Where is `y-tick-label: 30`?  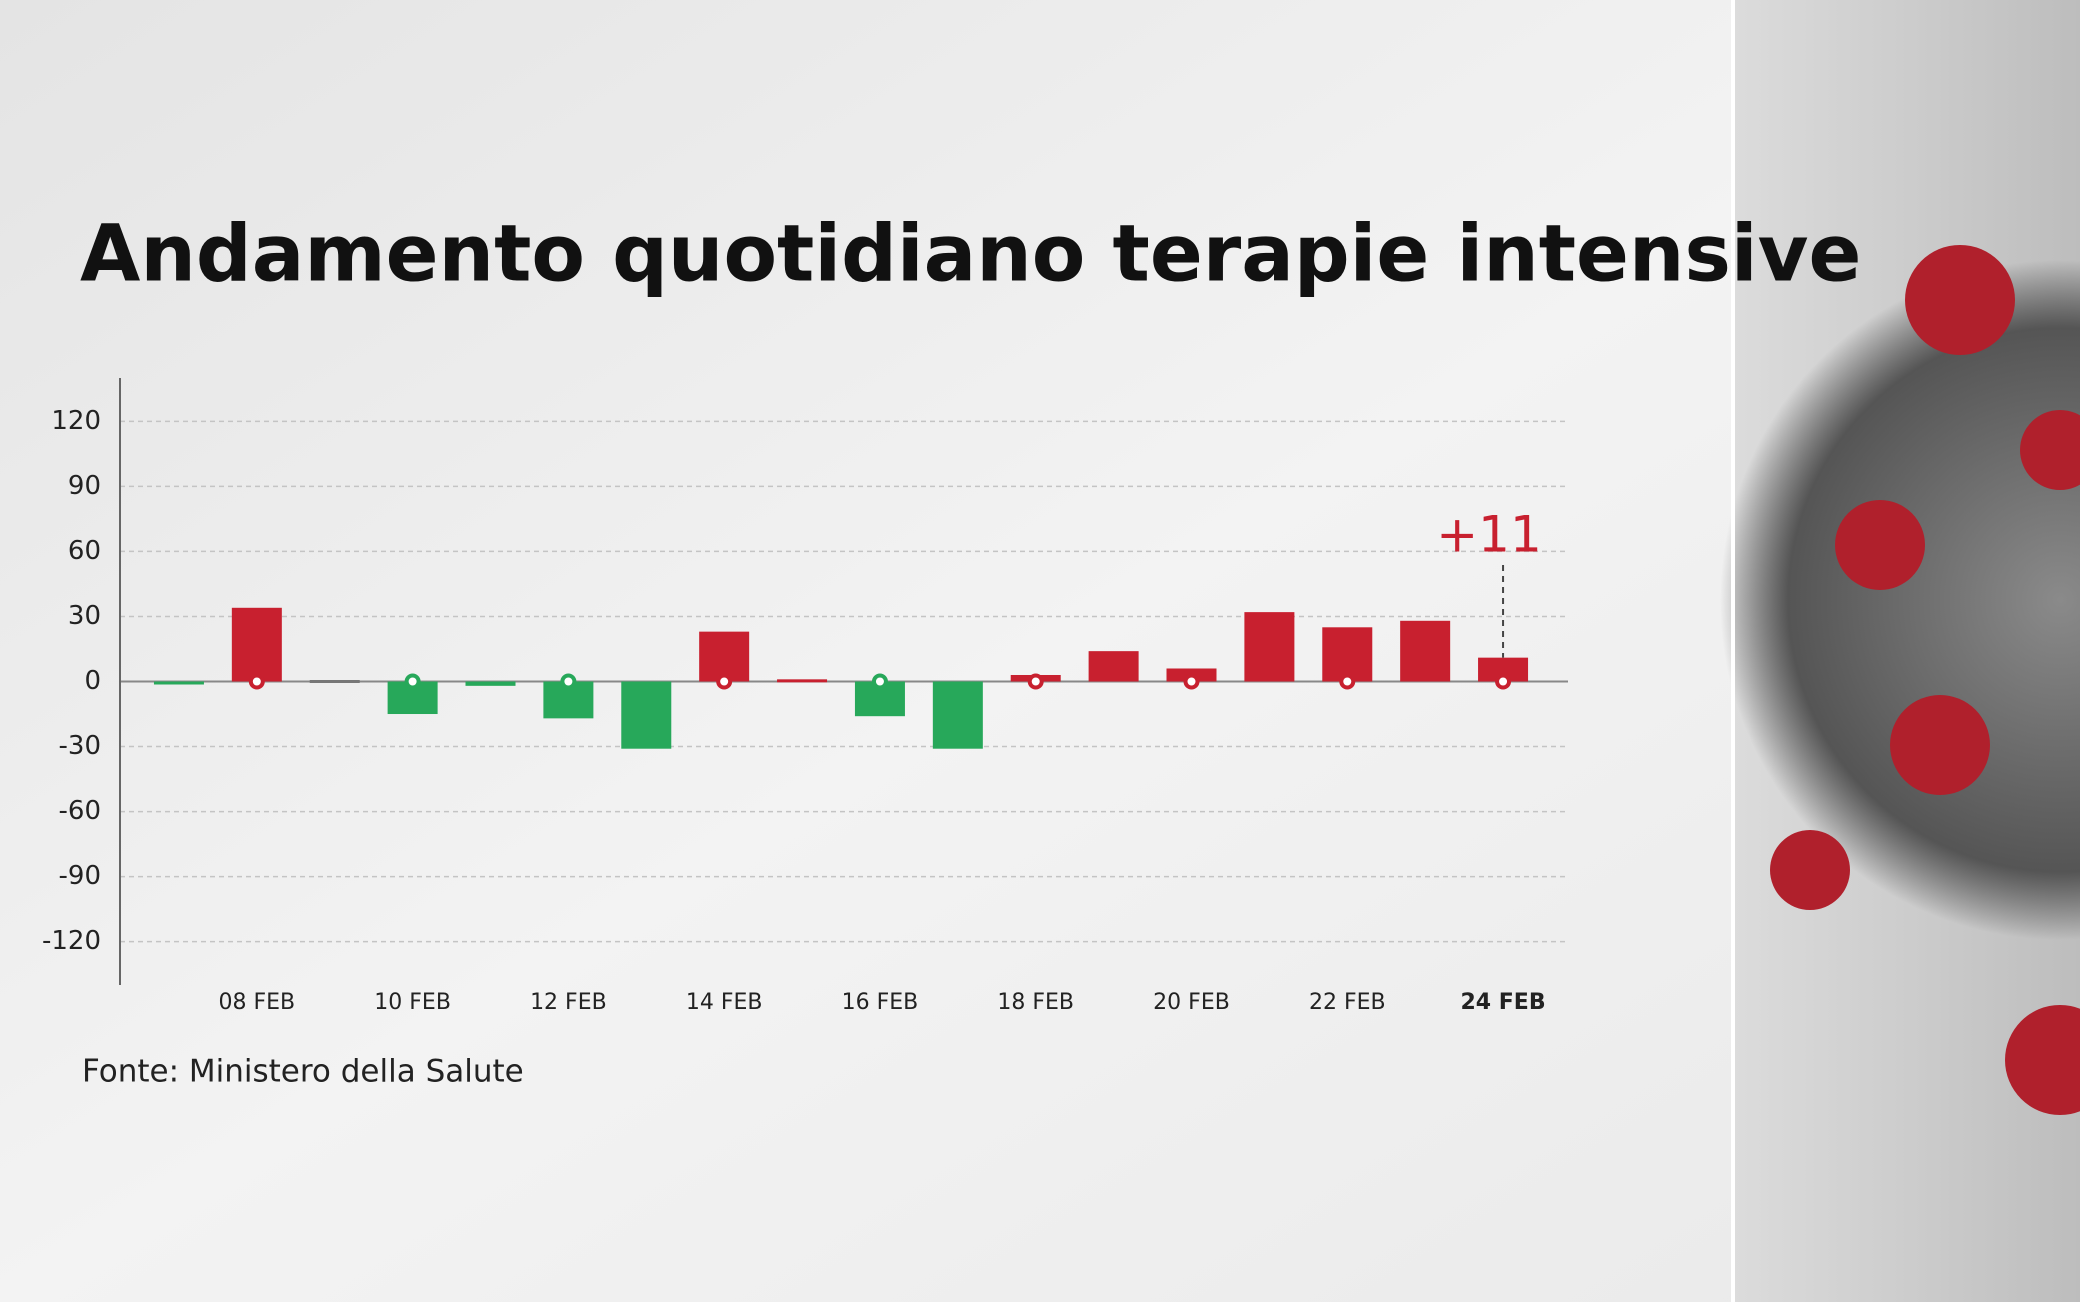
y-tick-label: 30 is located at coordinates (84, 616).